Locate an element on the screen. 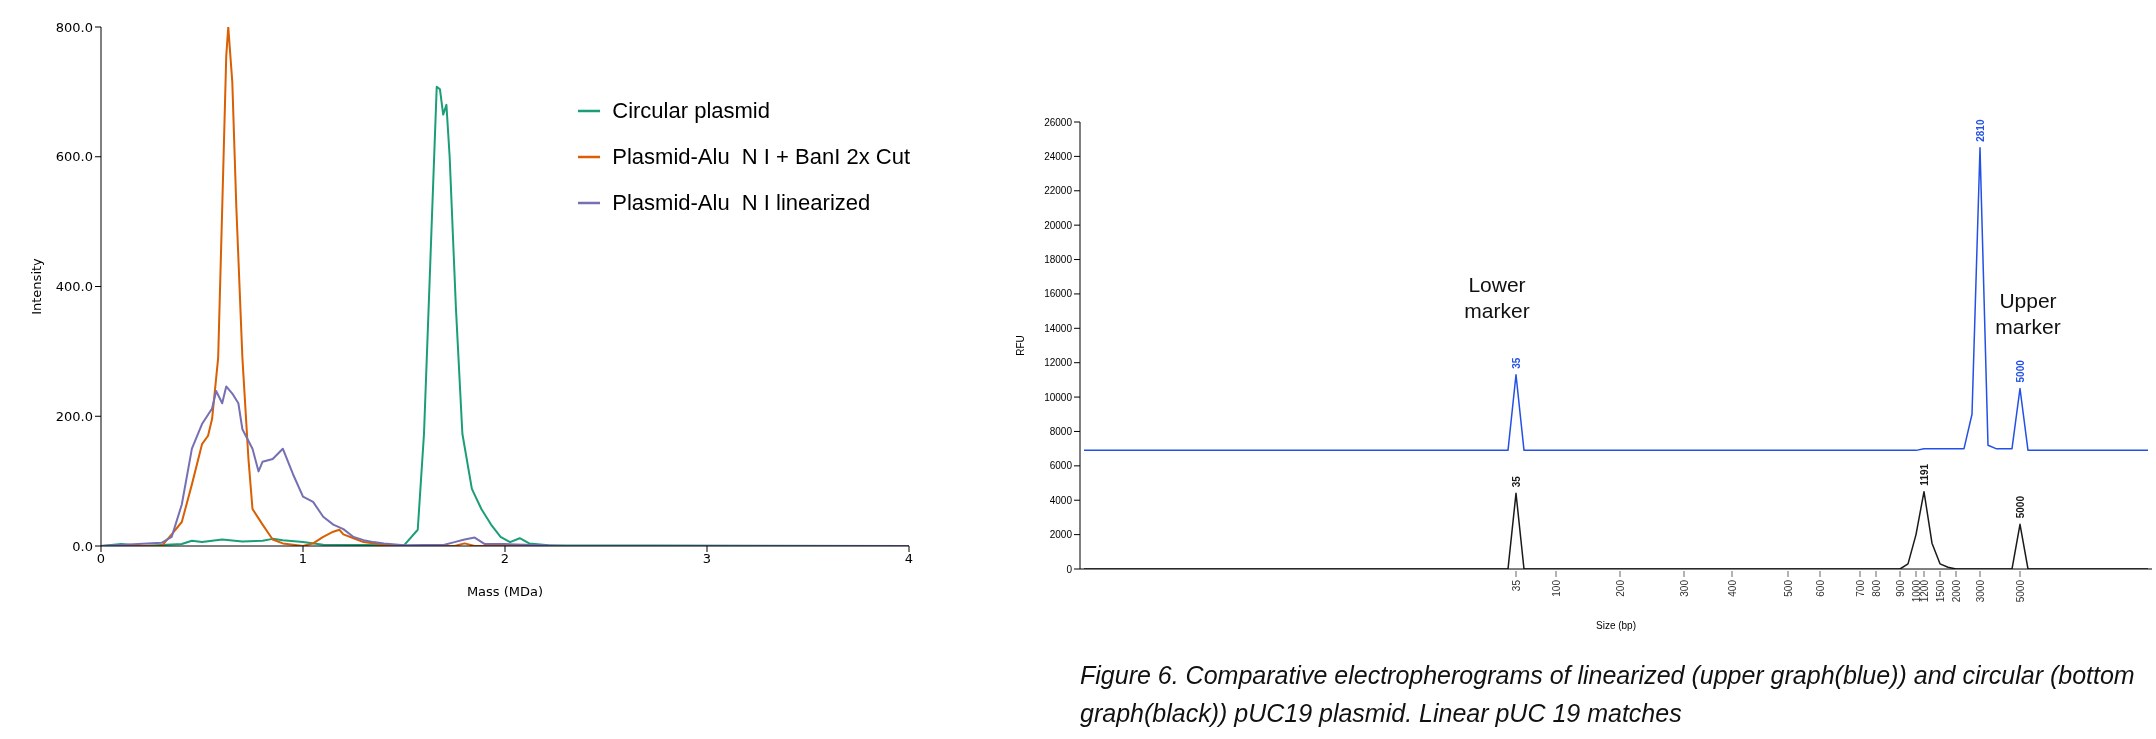 Image resolution: width=2156 pixels, height=739 pixels. legend-label: Plasmid-Alu N I + BanI 2x Cut is located at coordinates (761, 157).